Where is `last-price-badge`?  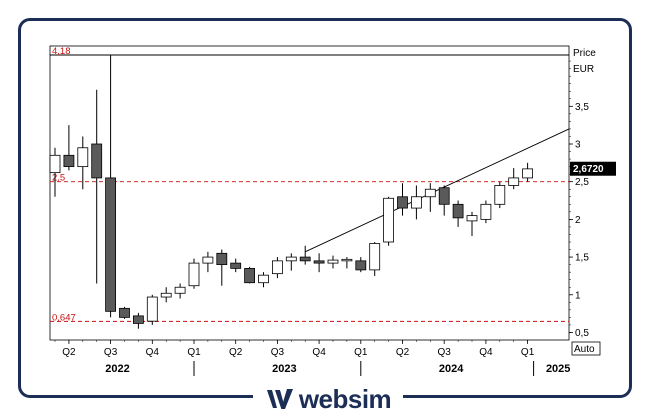 last-price-badge is located at coordinates (593, 168).